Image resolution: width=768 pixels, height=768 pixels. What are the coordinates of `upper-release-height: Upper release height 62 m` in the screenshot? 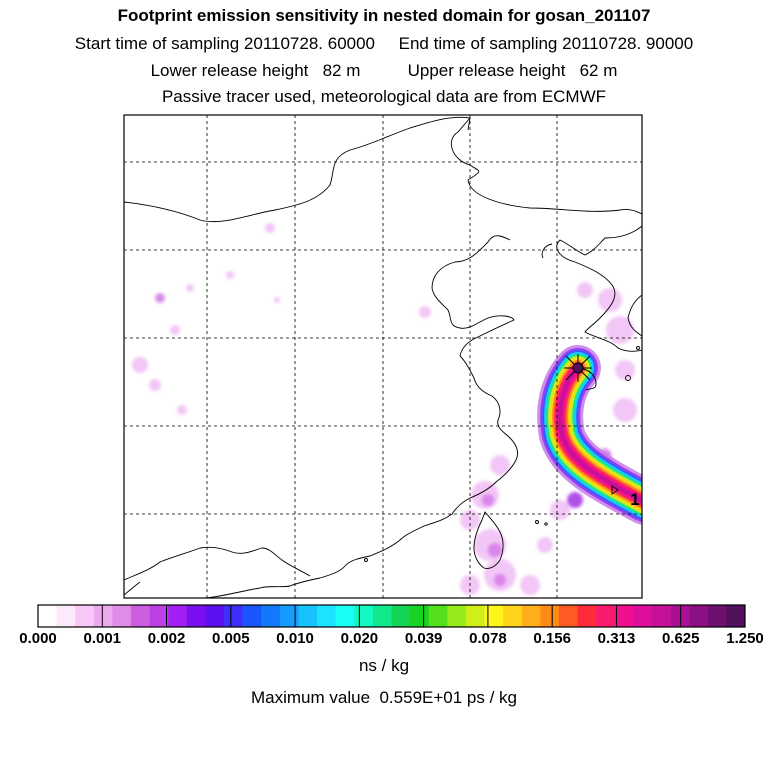 It's located at (512, 70).